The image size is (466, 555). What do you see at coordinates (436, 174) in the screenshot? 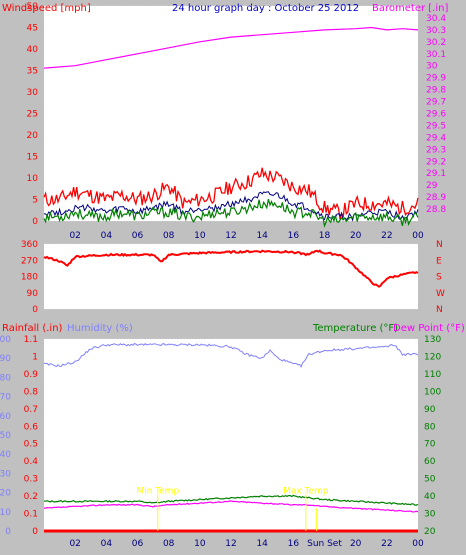
I see `barometer-tick-3: 29.1` at bounding box center [436, 174].